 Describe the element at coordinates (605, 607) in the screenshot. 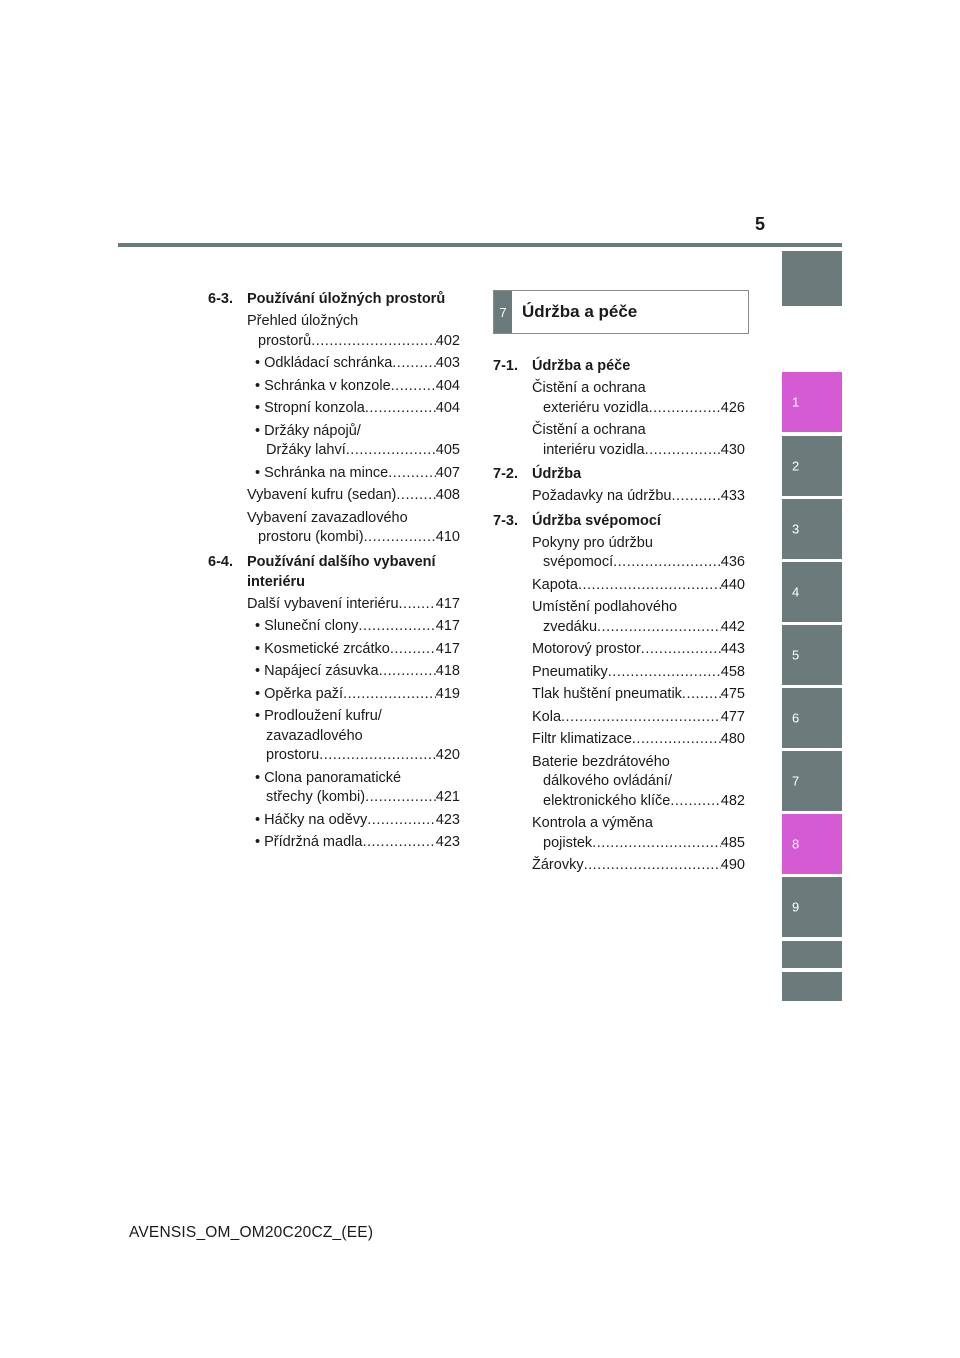

I see `toc-entry-text: Umístění podlahového` at that location.